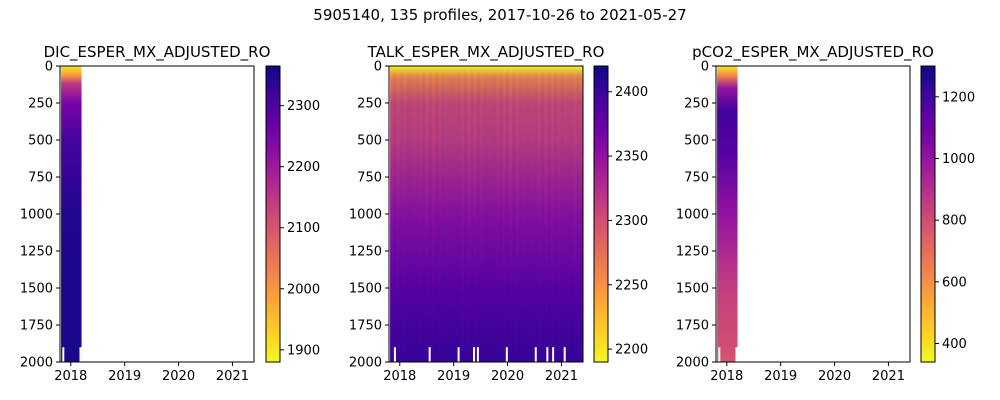  What do you see at coordinates (692, 215) in the screenshot?
I see `y-tick-label: 1000` at bounding box center [692, 215].